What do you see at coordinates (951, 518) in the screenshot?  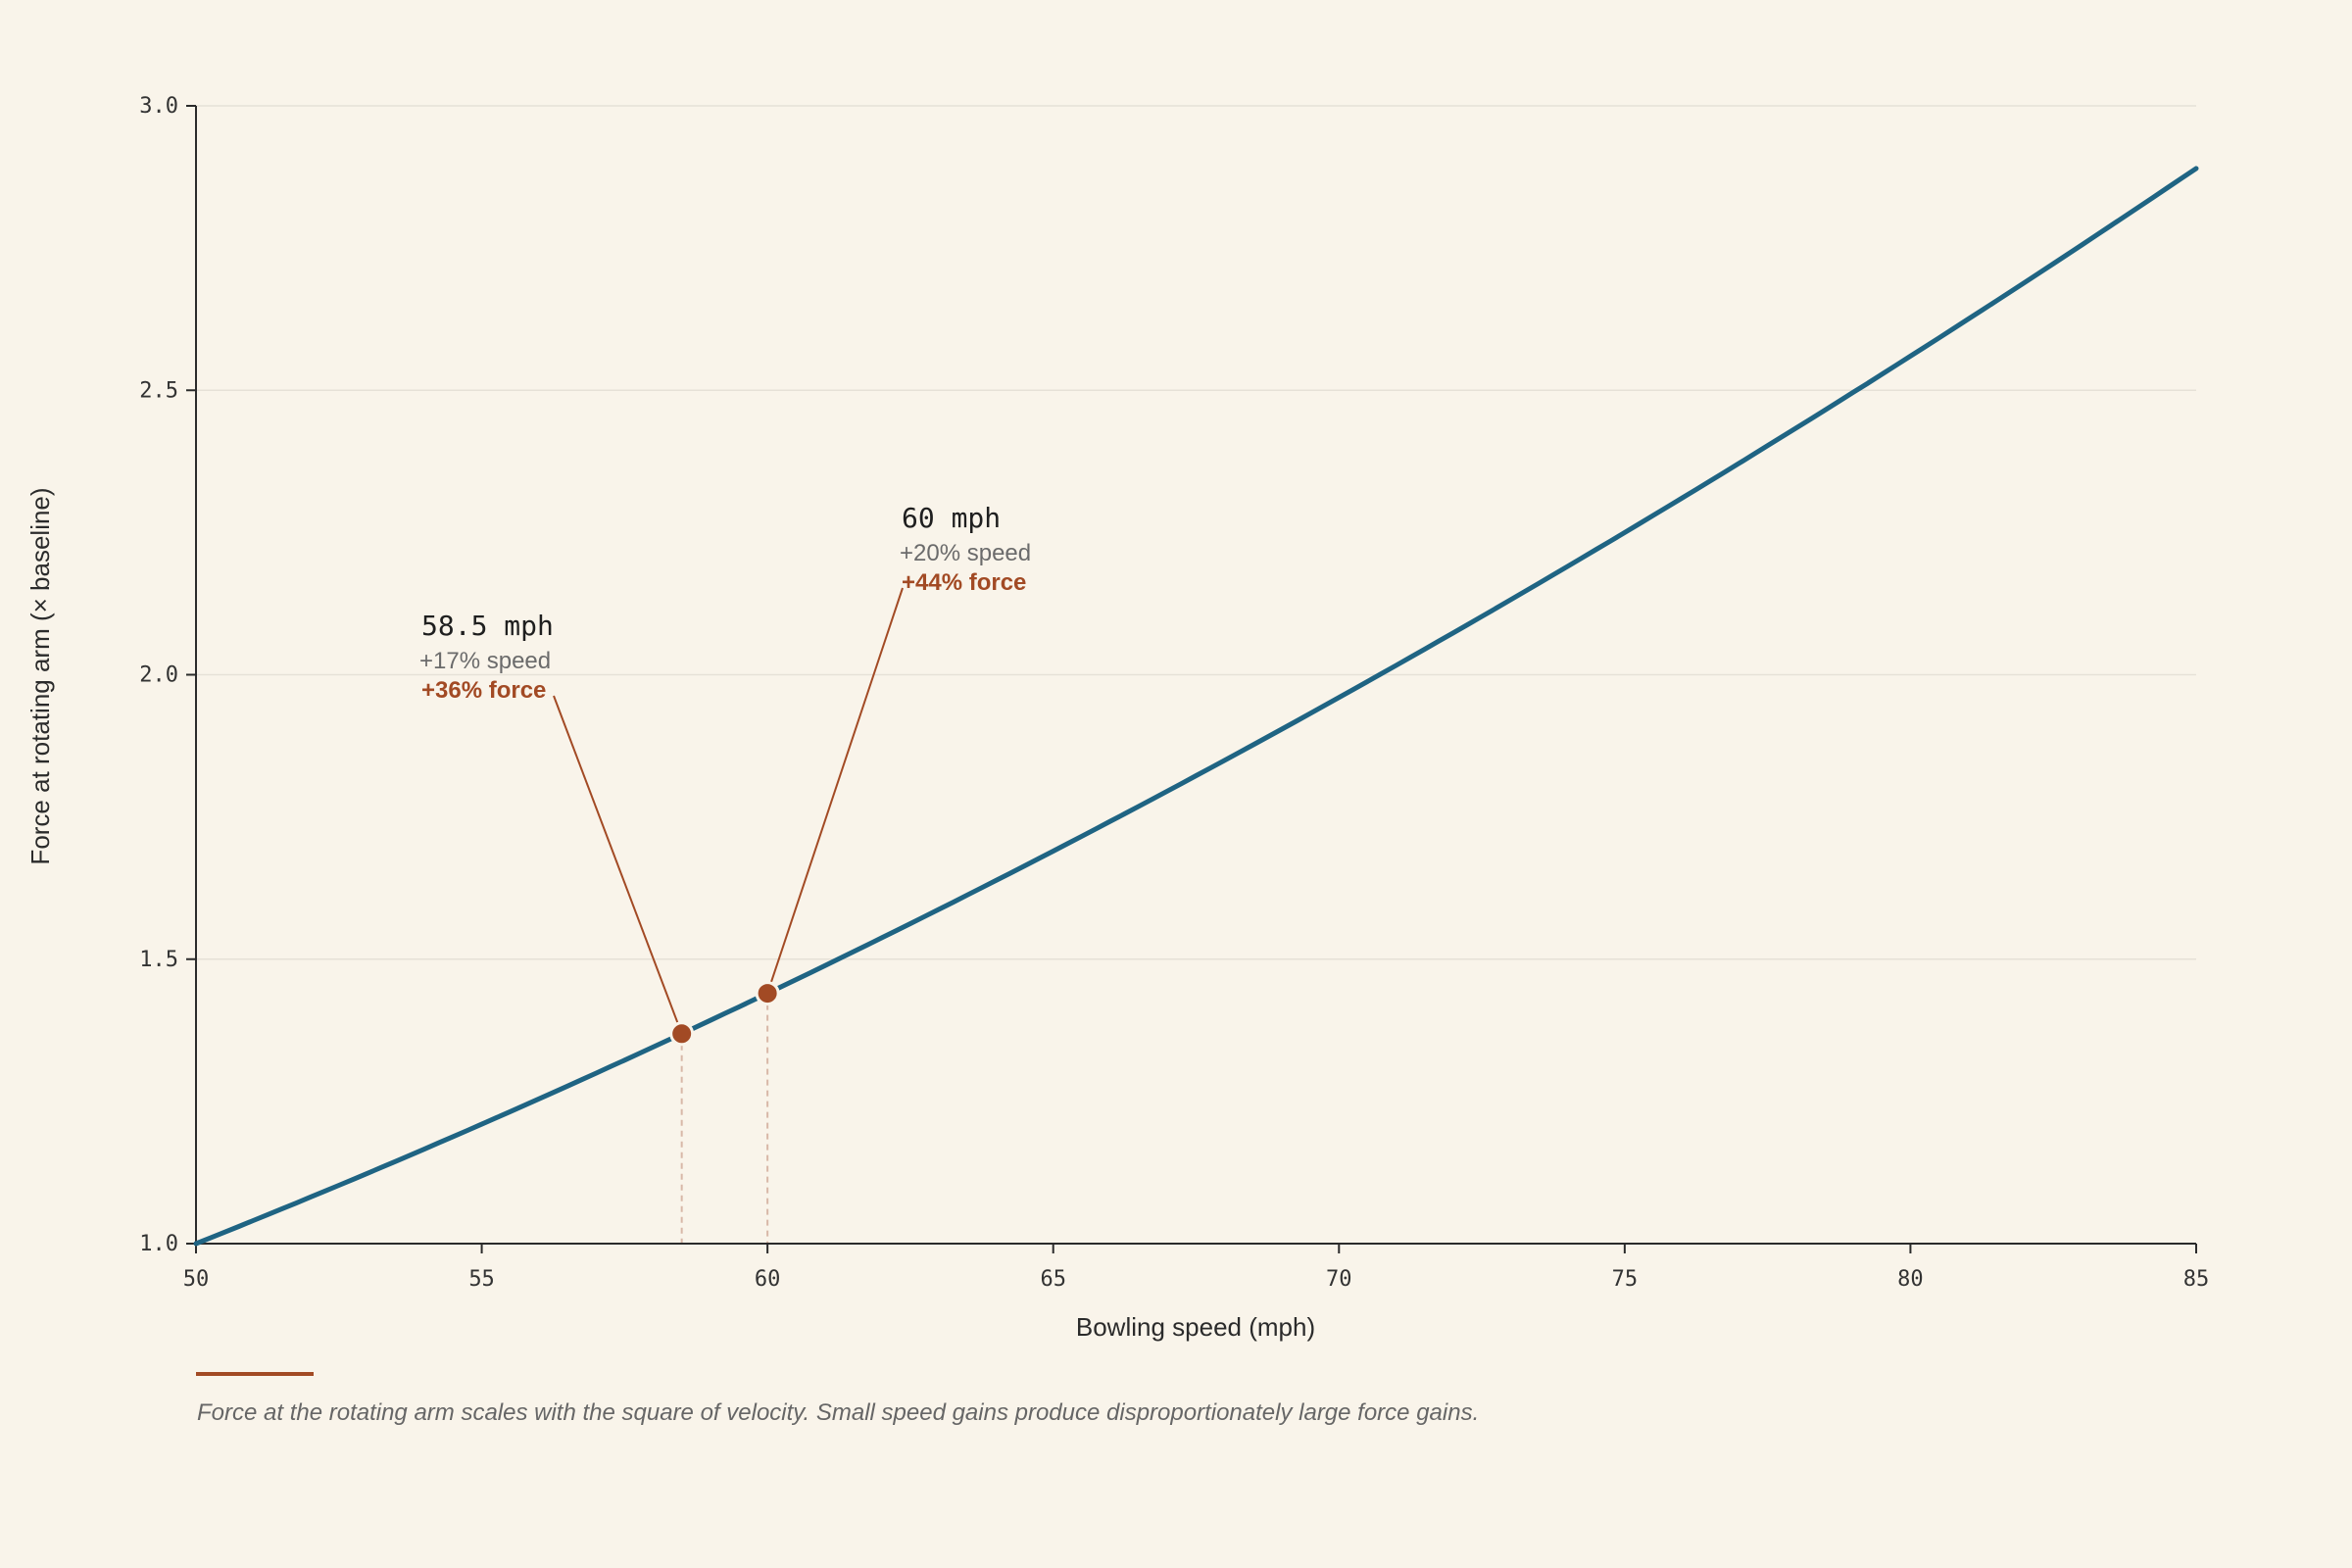 I see `annotation-title: 60 mph` at bounding box center [951, 518].